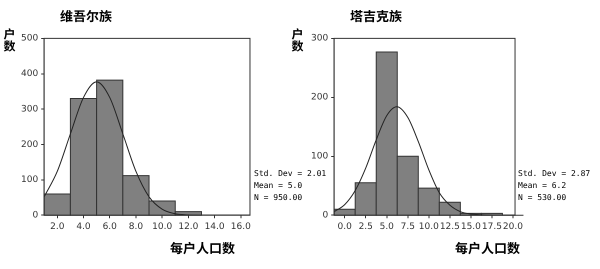 The image size is (600, 269). Describe the element at coordinates (407, 227) in the screenshot. I see `x-tick-label: 7.5` at that location.